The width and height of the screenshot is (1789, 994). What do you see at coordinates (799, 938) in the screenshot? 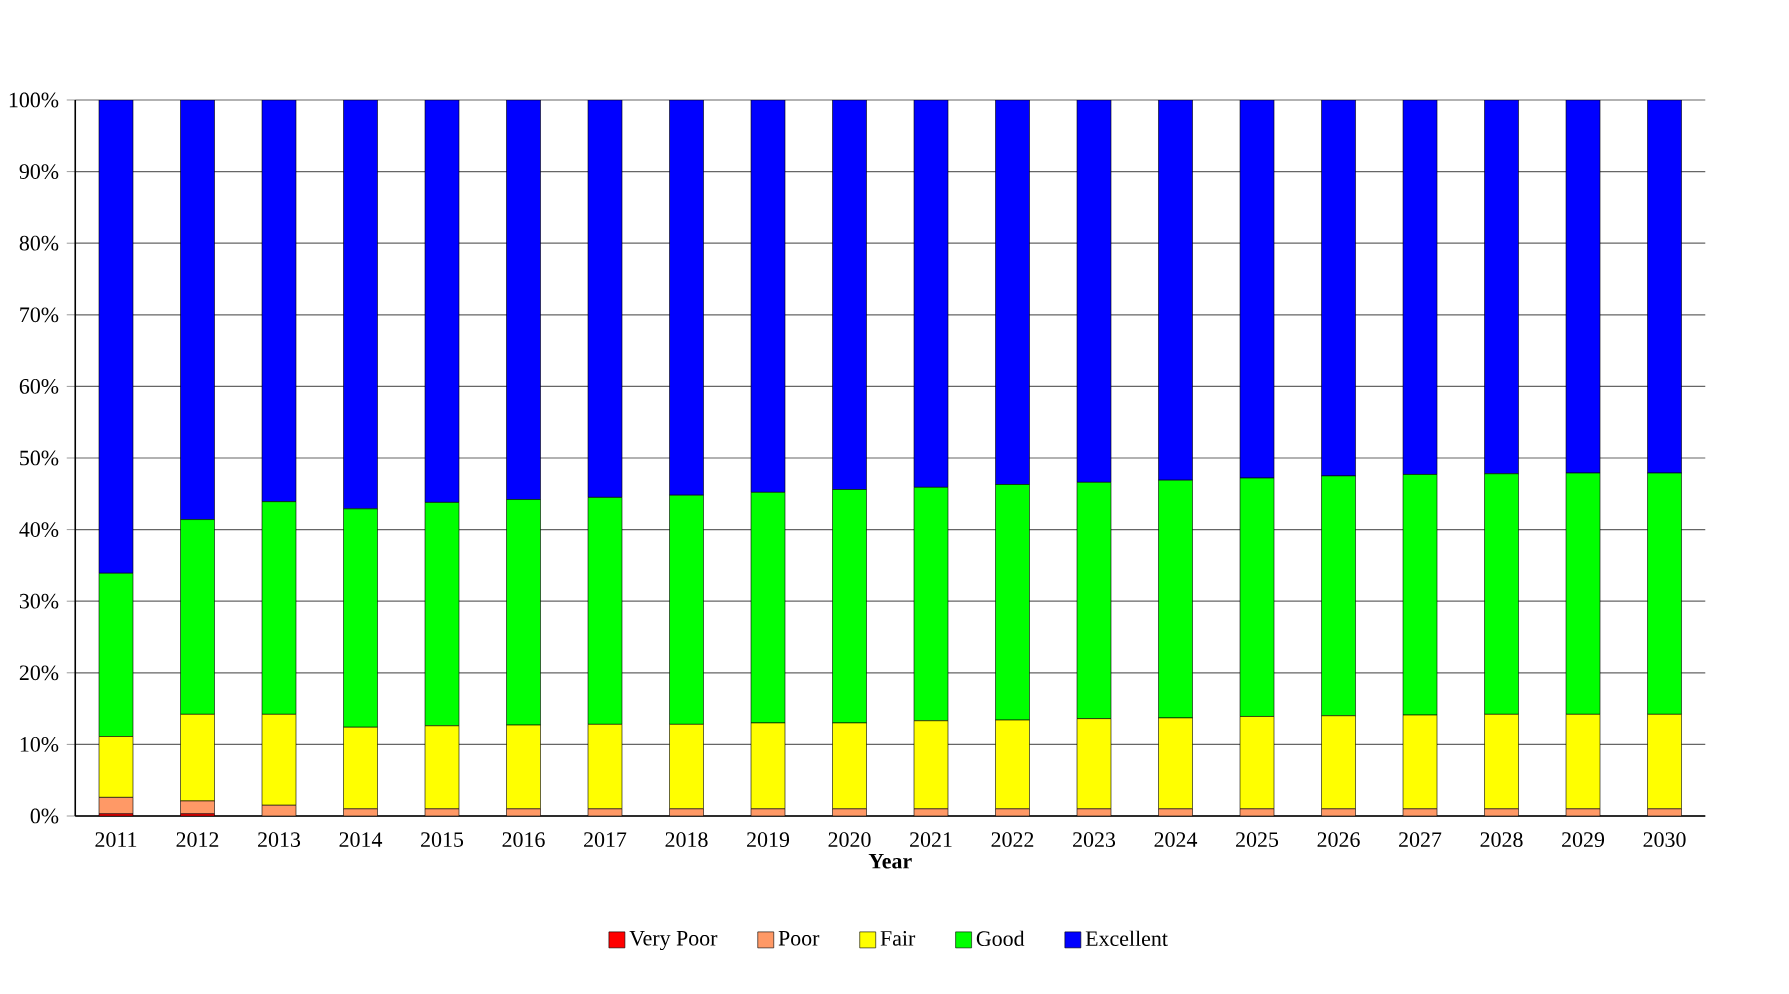
I see `legend-label: Poor` at bounding box center [799, 938].